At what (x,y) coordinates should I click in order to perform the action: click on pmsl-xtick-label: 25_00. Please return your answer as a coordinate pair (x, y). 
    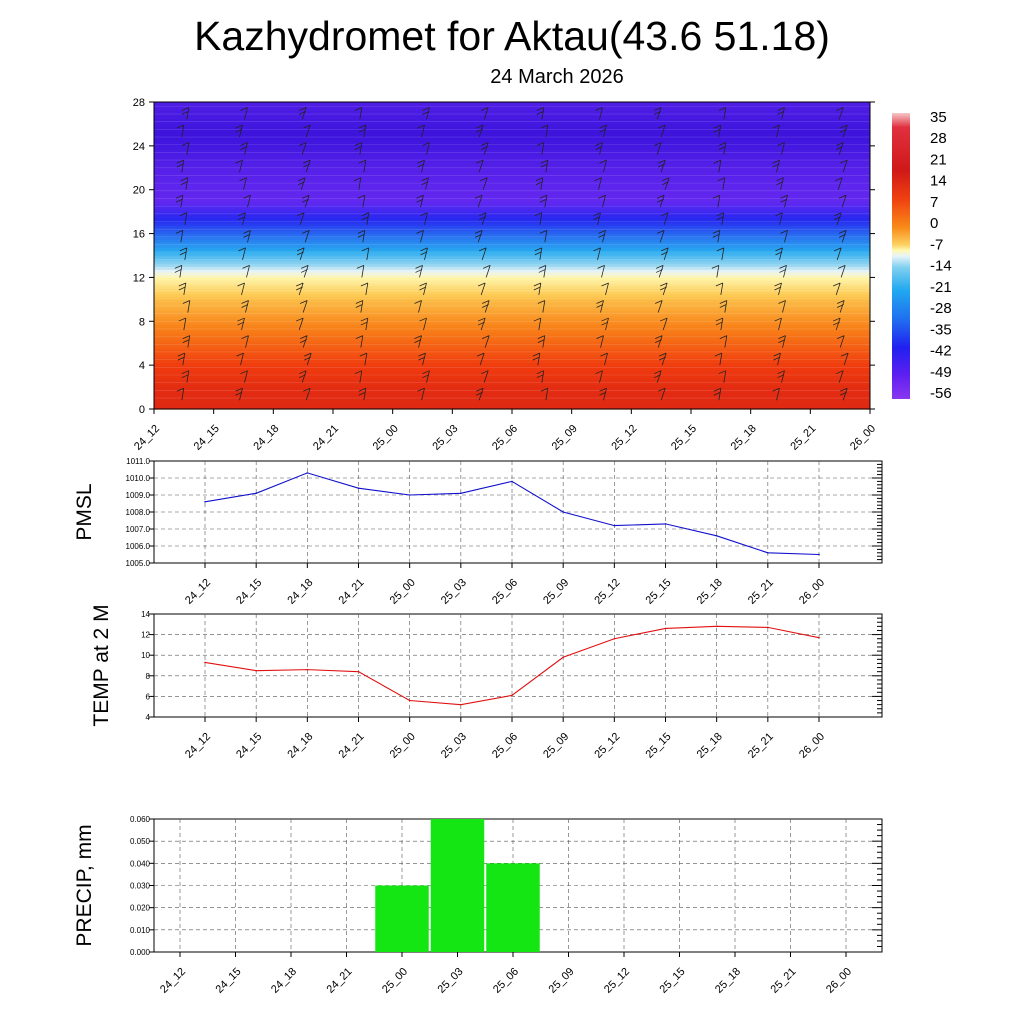
    Looking at the image, I should click on (403, 592).